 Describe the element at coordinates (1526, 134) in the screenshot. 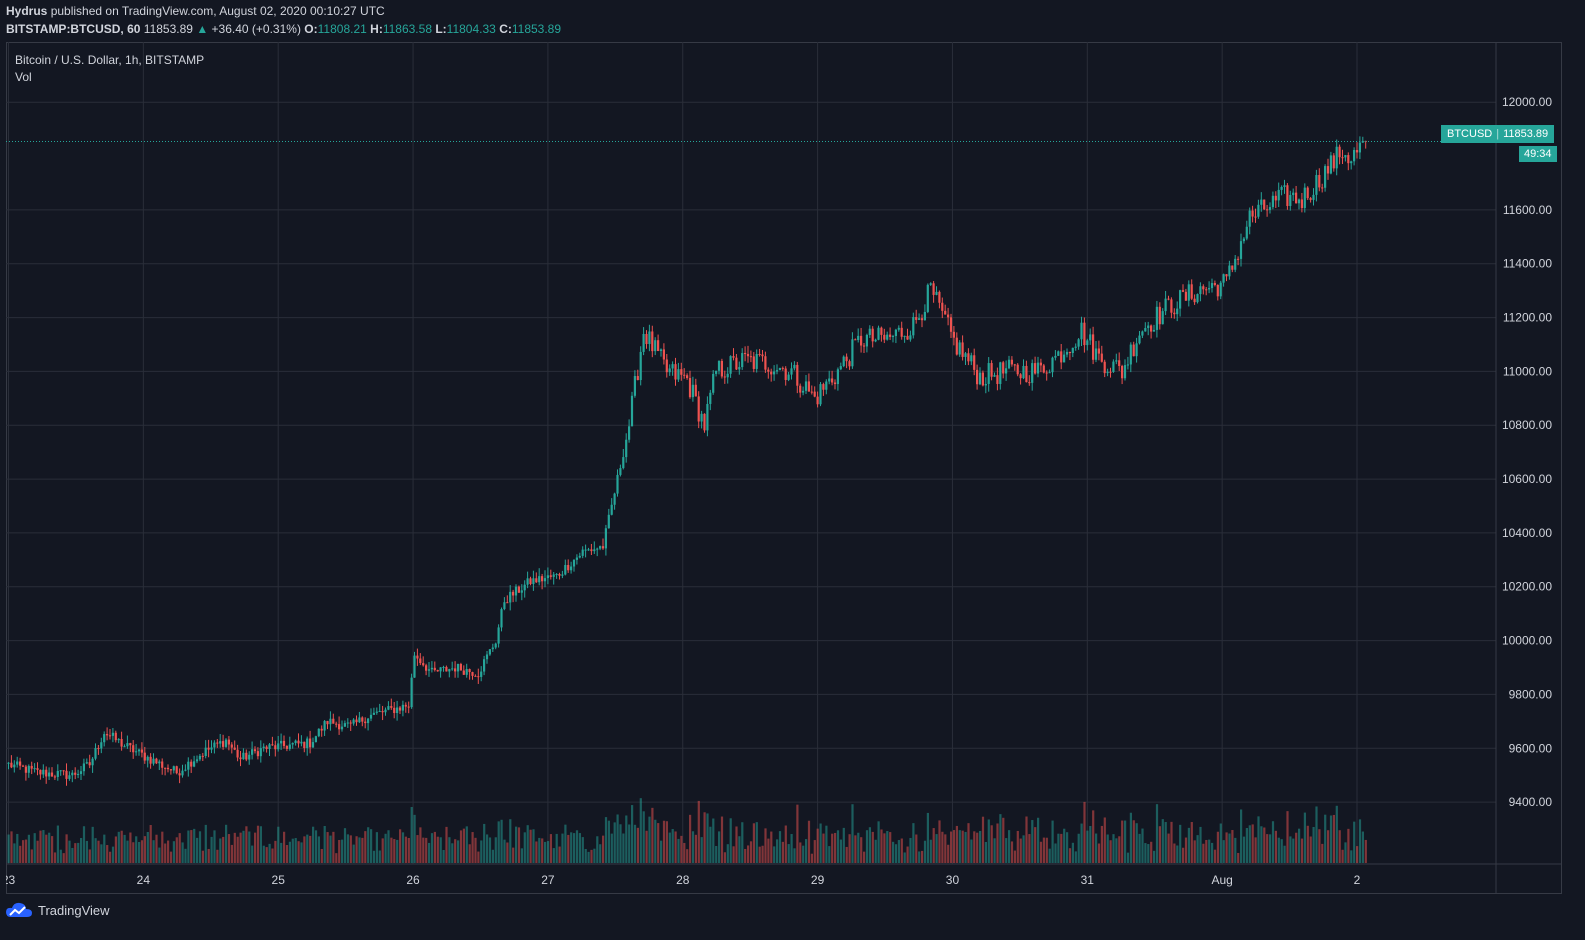

I see `price-tag-price: 11853.89` at that location.